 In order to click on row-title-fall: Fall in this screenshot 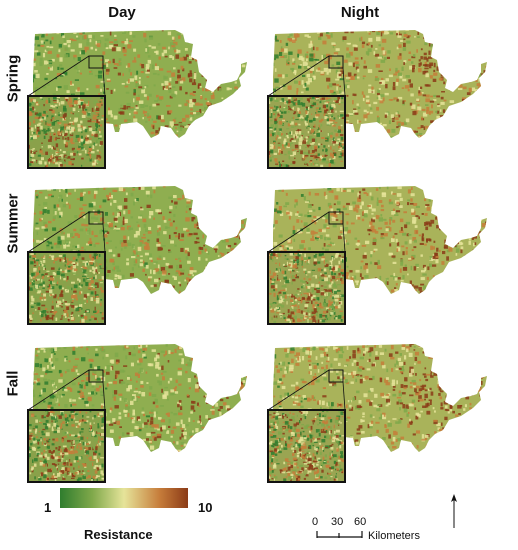, I will do `click(13, 383)`.